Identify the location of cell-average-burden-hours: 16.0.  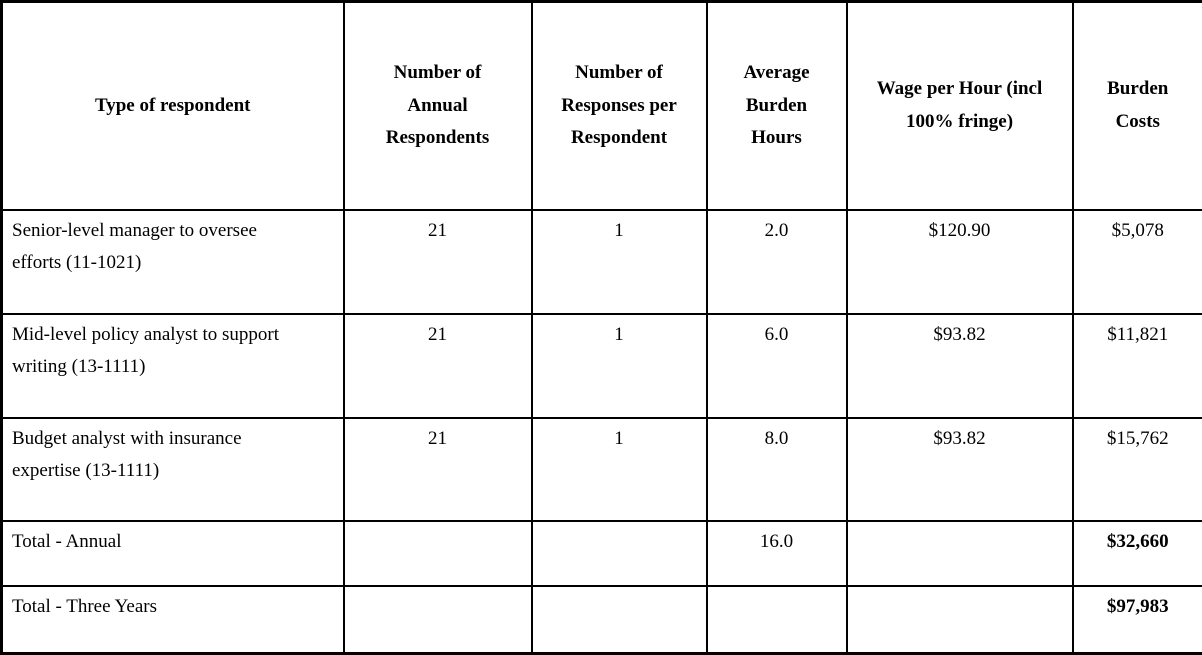
(777, 553).